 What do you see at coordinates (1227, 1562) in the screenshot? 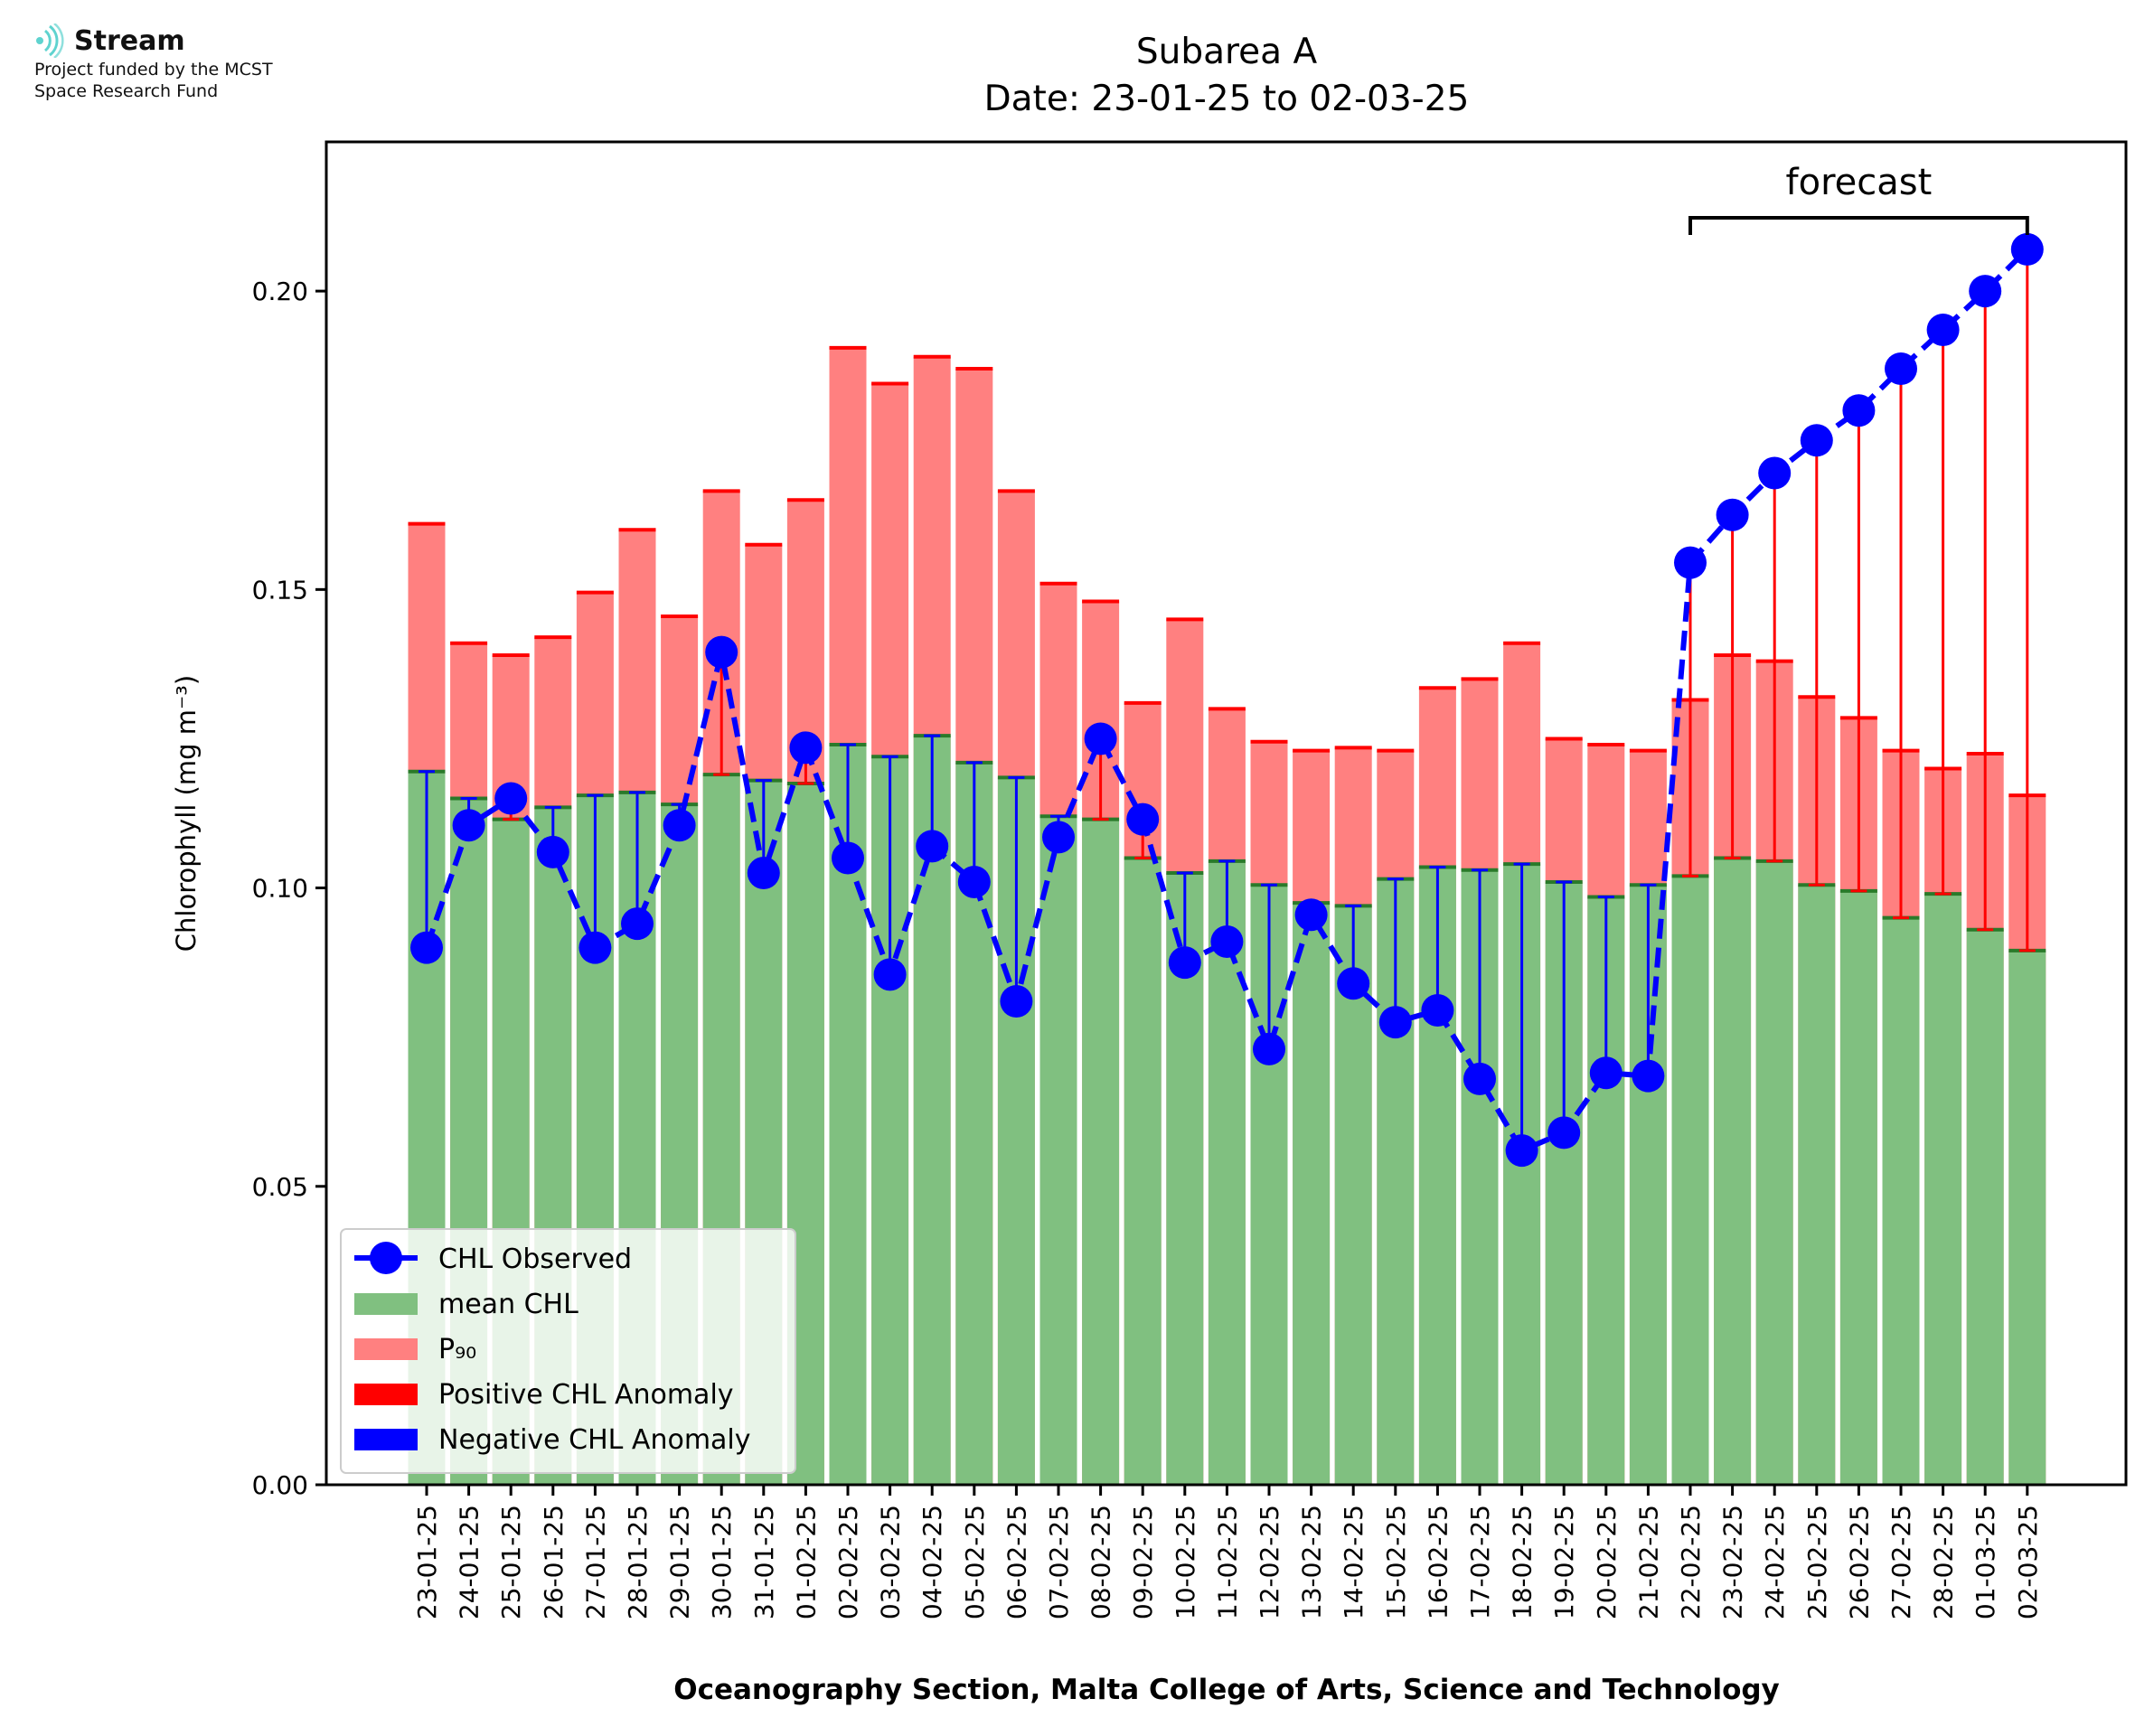
I see `x-tick-label: 11-02-25` at bounding box center [1227, 1562].